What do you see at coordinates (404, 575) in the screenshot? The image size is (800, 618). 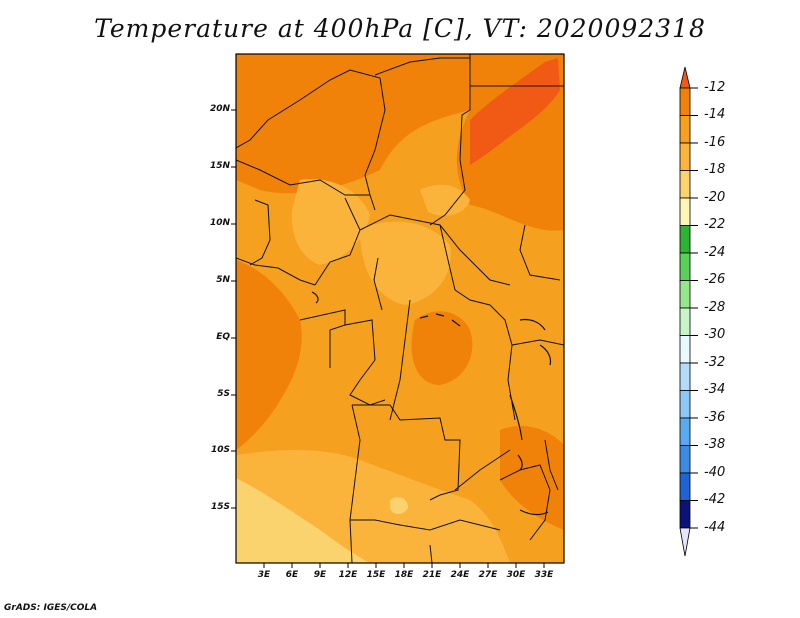 I see `x-tick-label: 18E` at bounding box center [404, 575].